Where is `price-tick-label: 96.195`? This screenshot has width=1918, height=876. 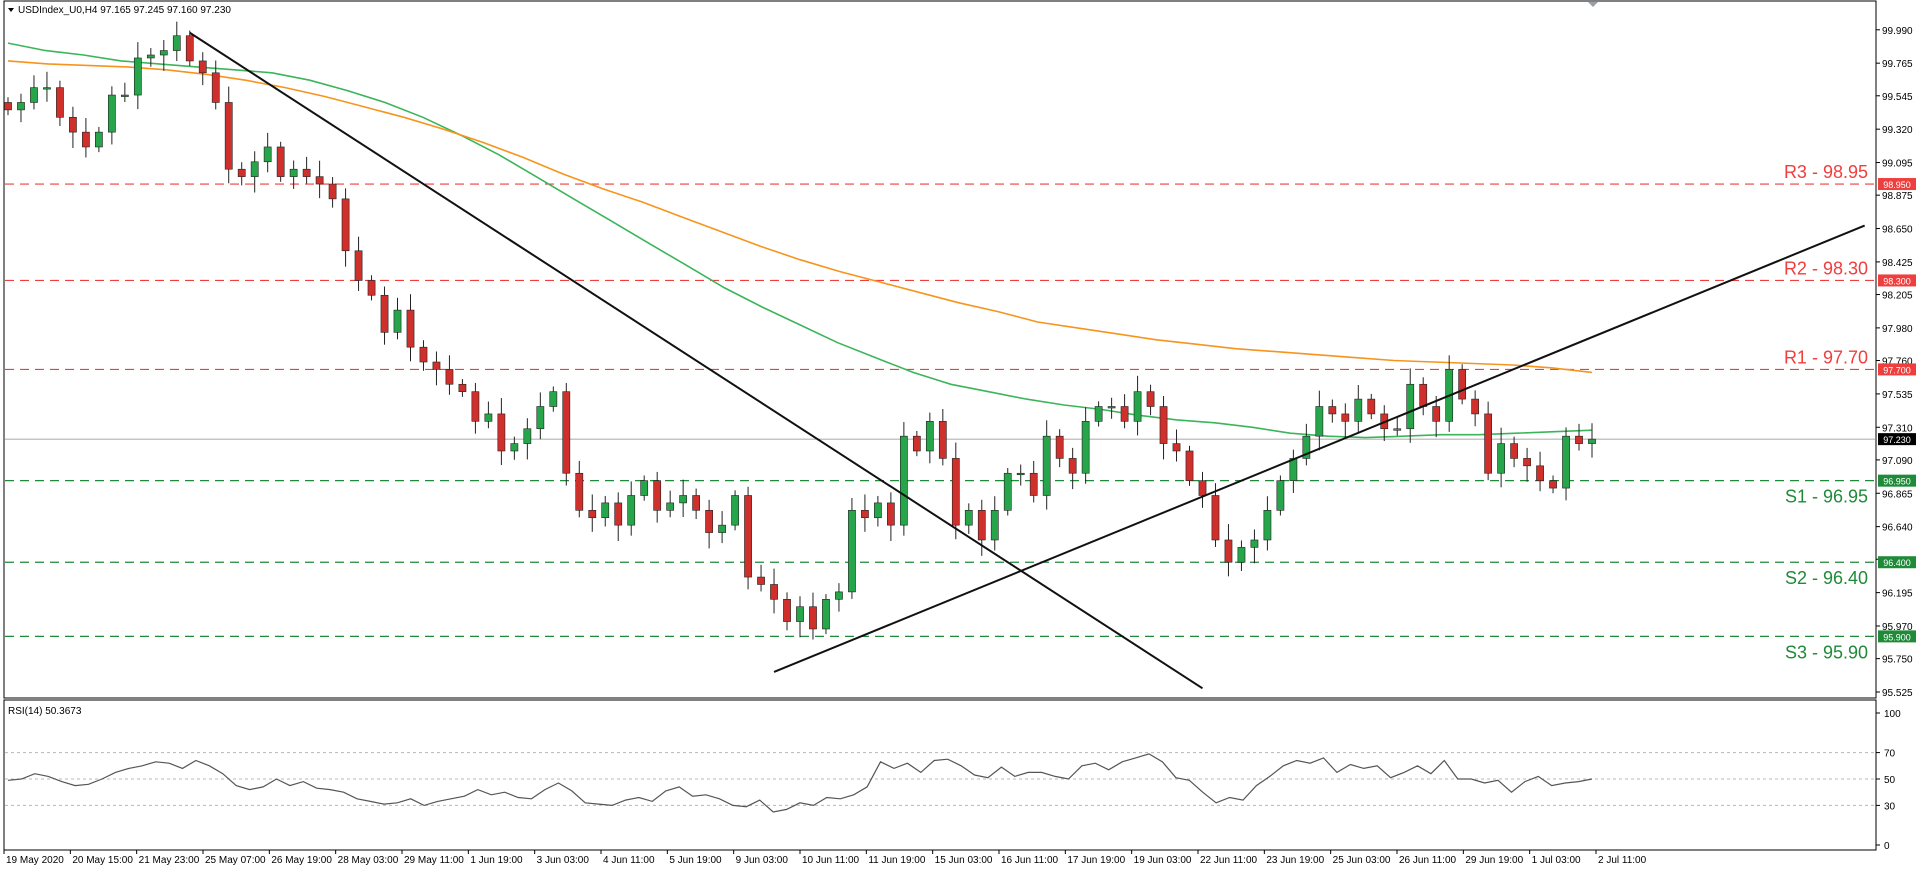
price-tick-label: 96.195 is located at coordinates (1897, 594).